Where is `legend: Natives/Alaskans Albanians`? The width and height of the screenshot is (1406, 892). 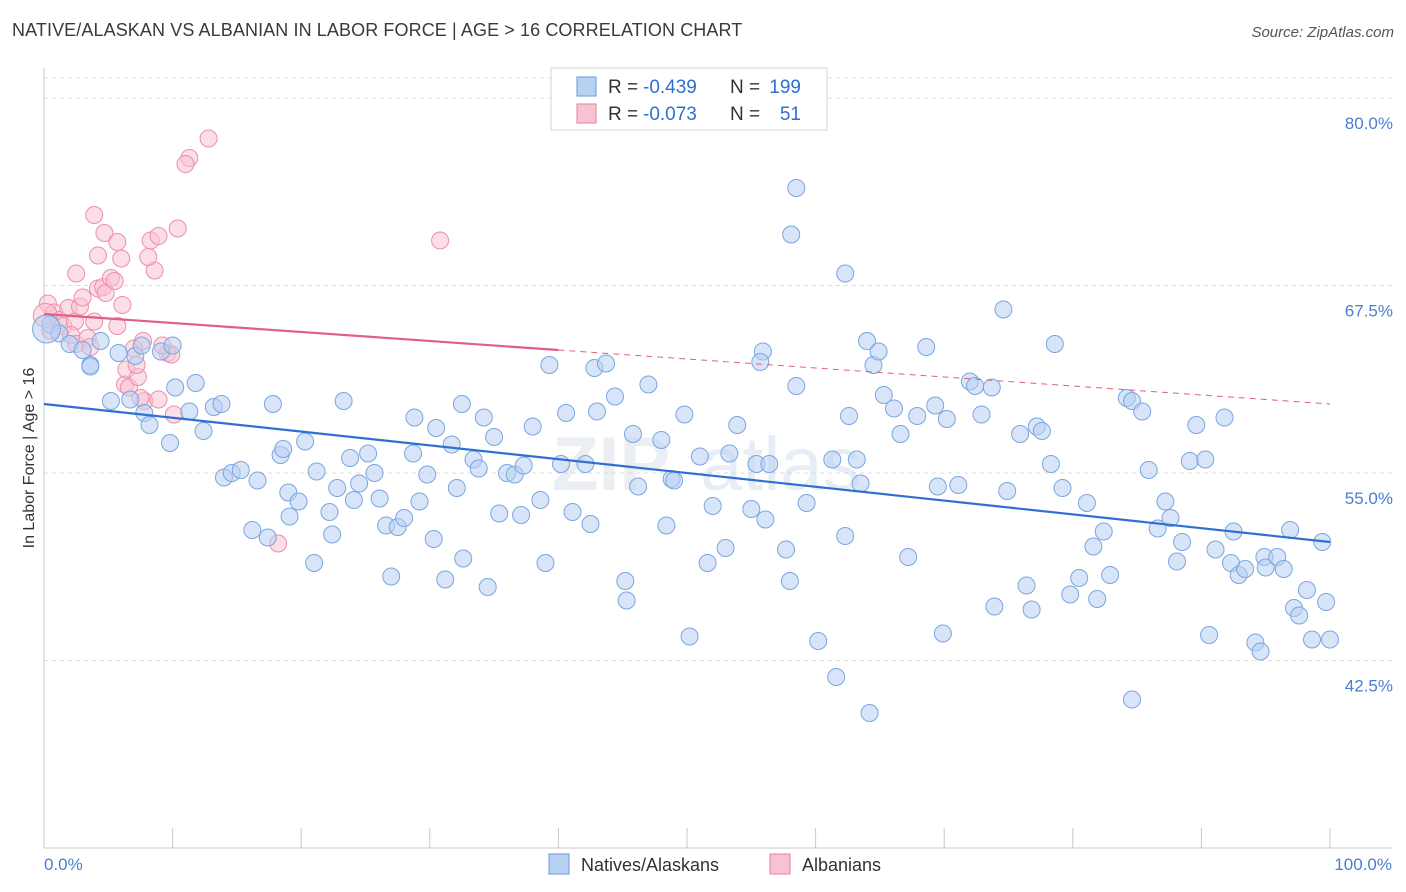
legend: Natives/Alaskans Albanians is located at coordinates (714, 864).